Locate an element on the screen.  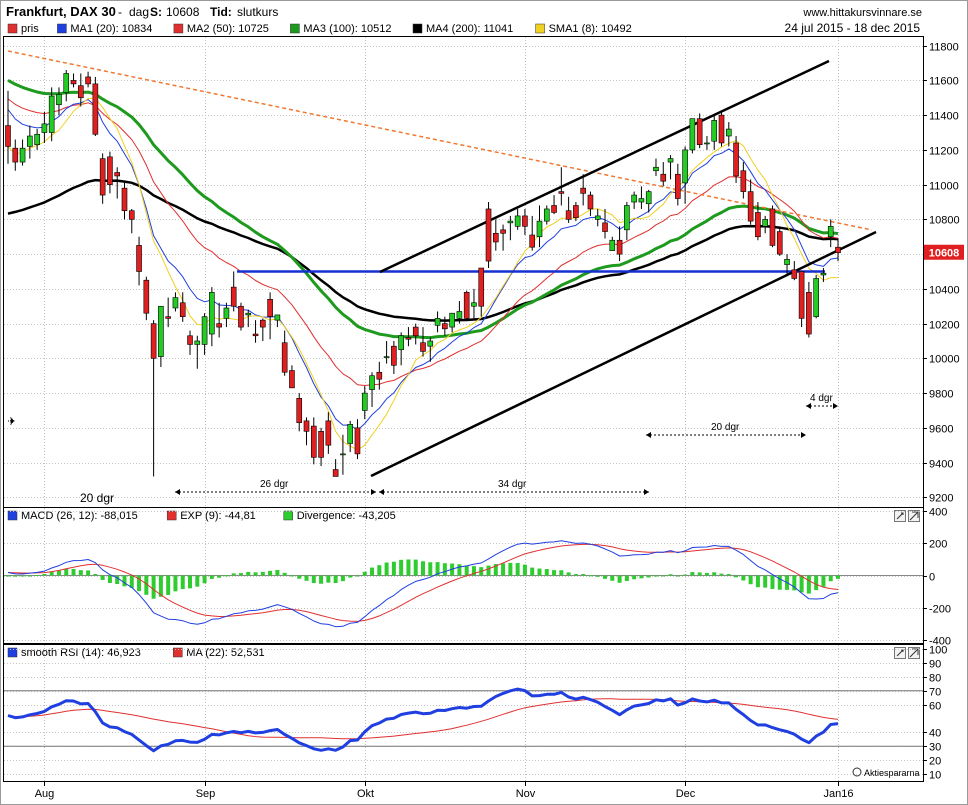
period-label: dag is located at coordinates (139, 12).